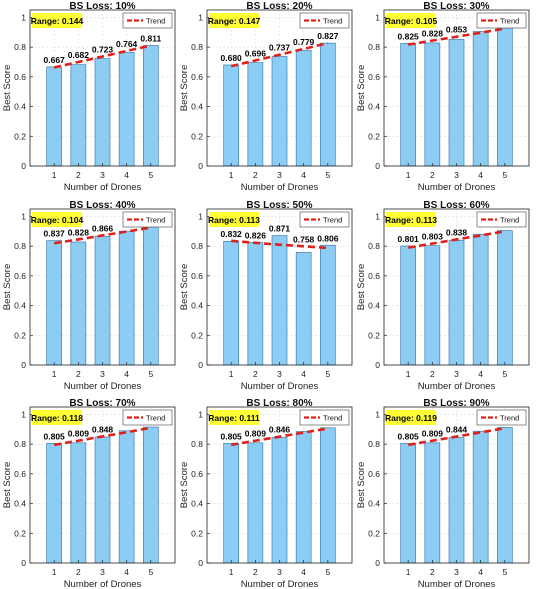 The image size is (550, 589). Describe the element at coordinates (280, 229) in the screenshot. I see `data-label: 0.871` at that location.